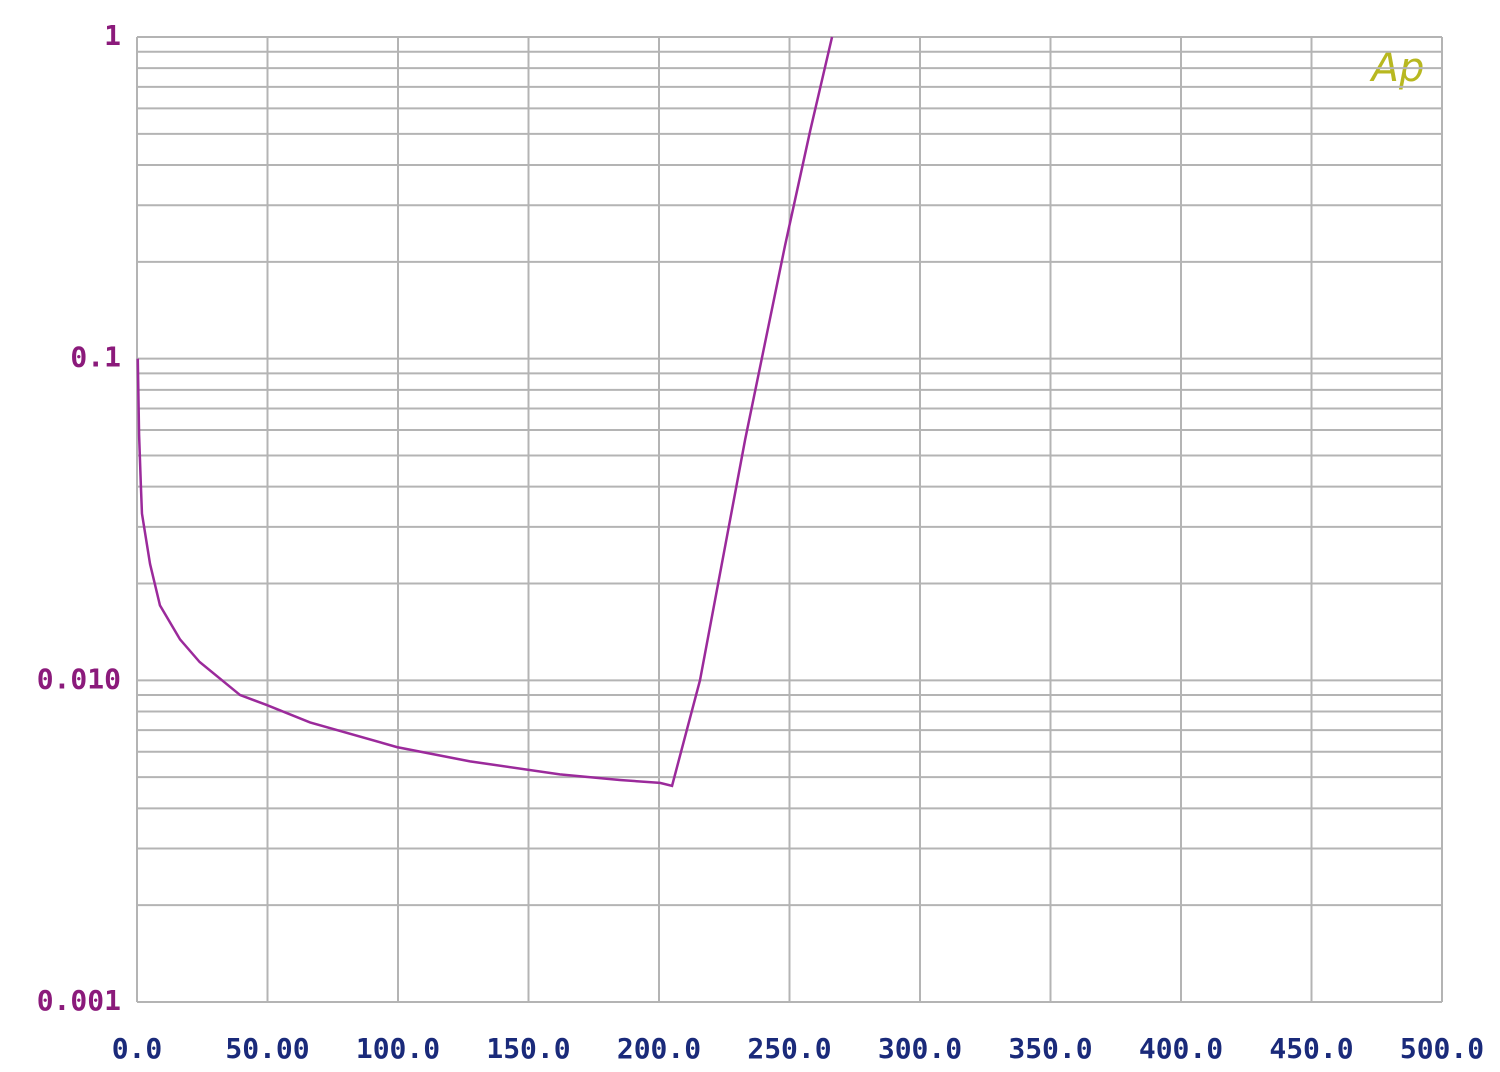  What do you see at coordinates (112, 35) in the screenshot?
I see `y-tick-label: 1` at bounding box center [112, 35].